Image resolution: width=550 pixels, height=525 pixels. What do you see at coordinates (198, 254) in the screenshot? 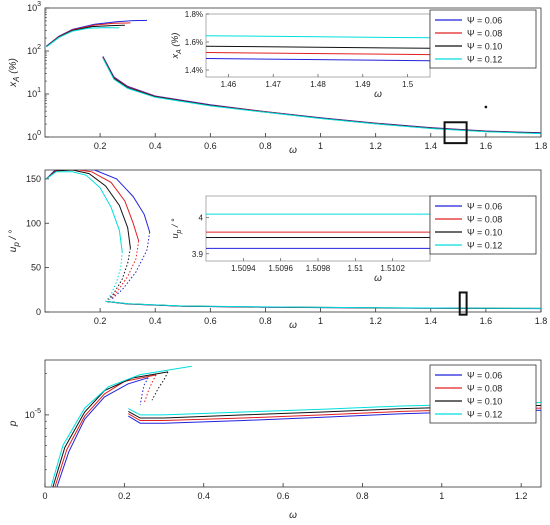
I see `inset-y-tick-label: 3.9` at bounding box center [198, 254].